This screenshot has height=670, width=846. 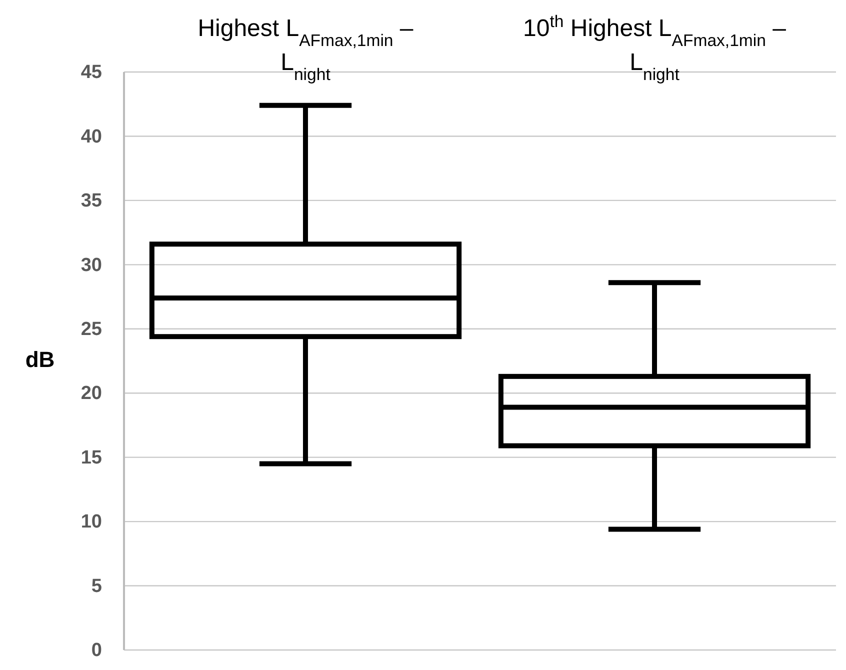 I want to click on y-tick-label: 15, so click(x=91, y=457).